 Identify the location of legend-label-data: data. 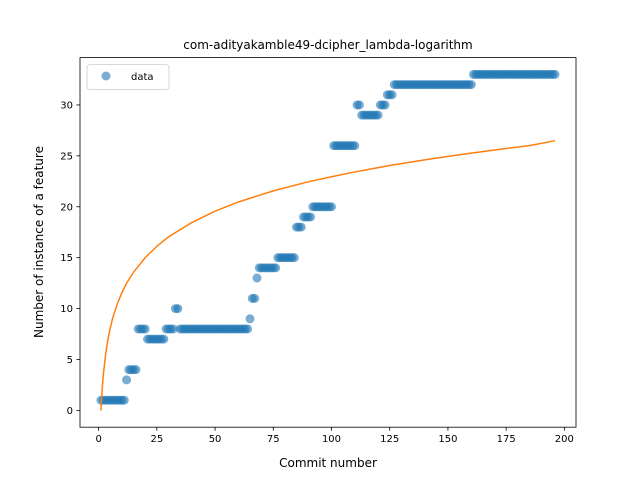
(142, 77).